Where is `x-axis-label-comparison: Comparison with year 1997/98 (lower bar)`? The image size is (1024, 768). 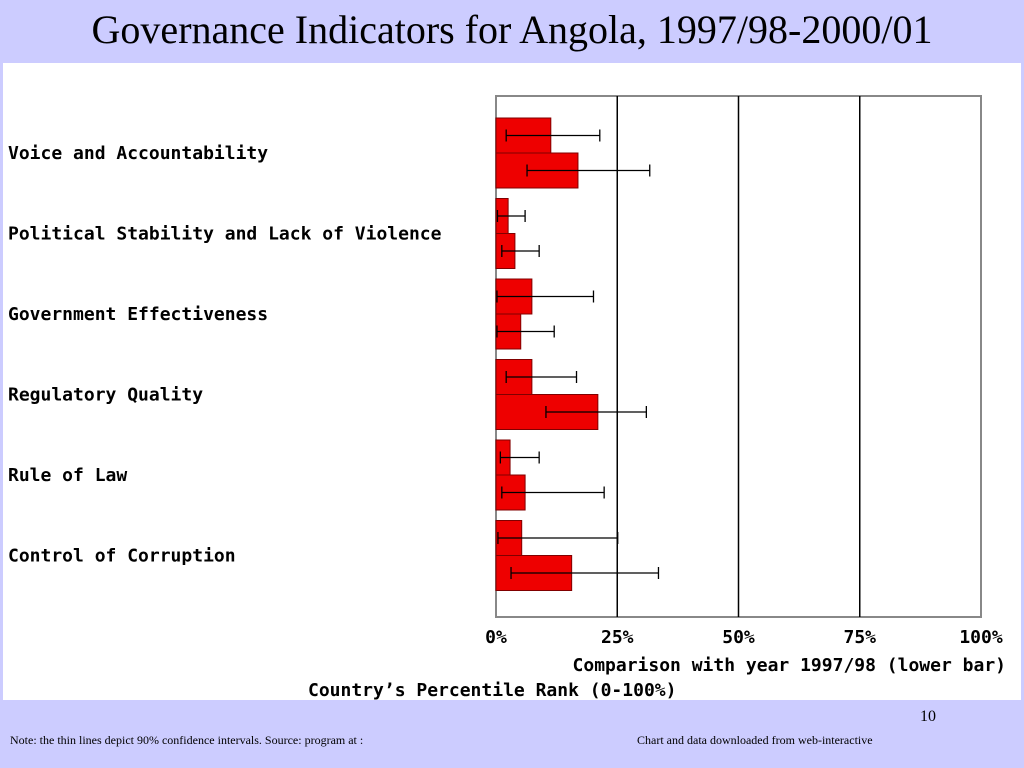
x-axis-label-comparison: Comparison with year 1997/98 (lower bar) is located at coordinates (789, 665).